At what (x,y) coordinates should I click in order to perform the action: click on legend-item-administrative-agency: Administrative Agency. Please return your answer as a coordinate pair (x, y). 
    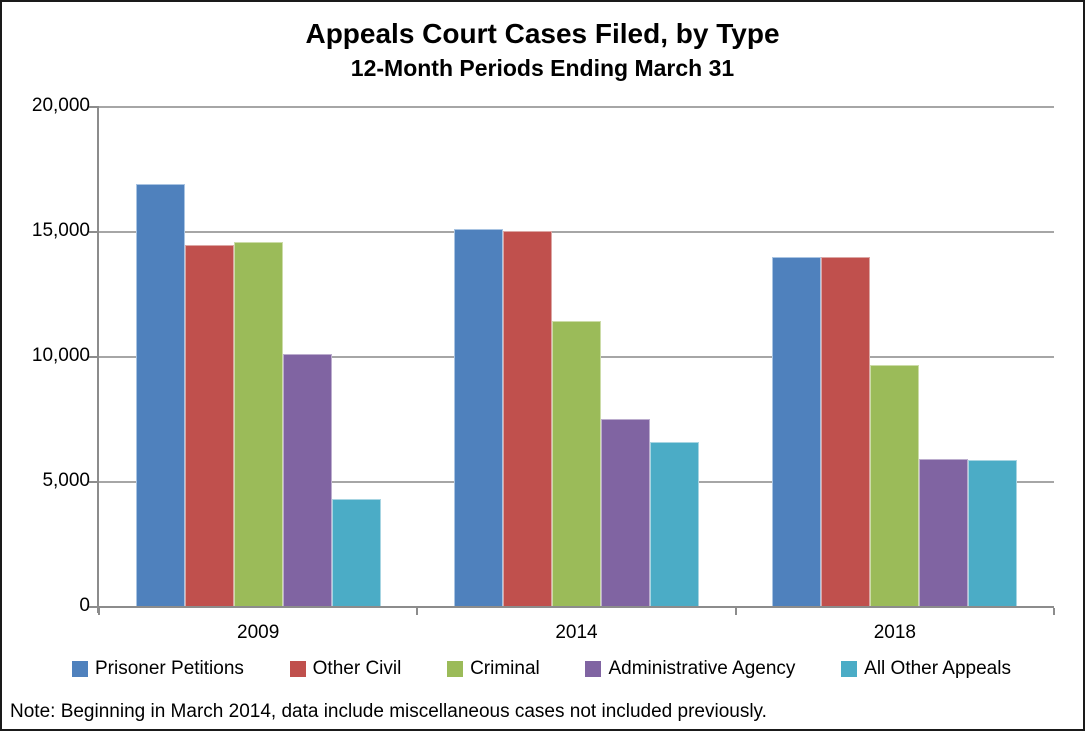
    Looking at the image, I should click on (690, 669).